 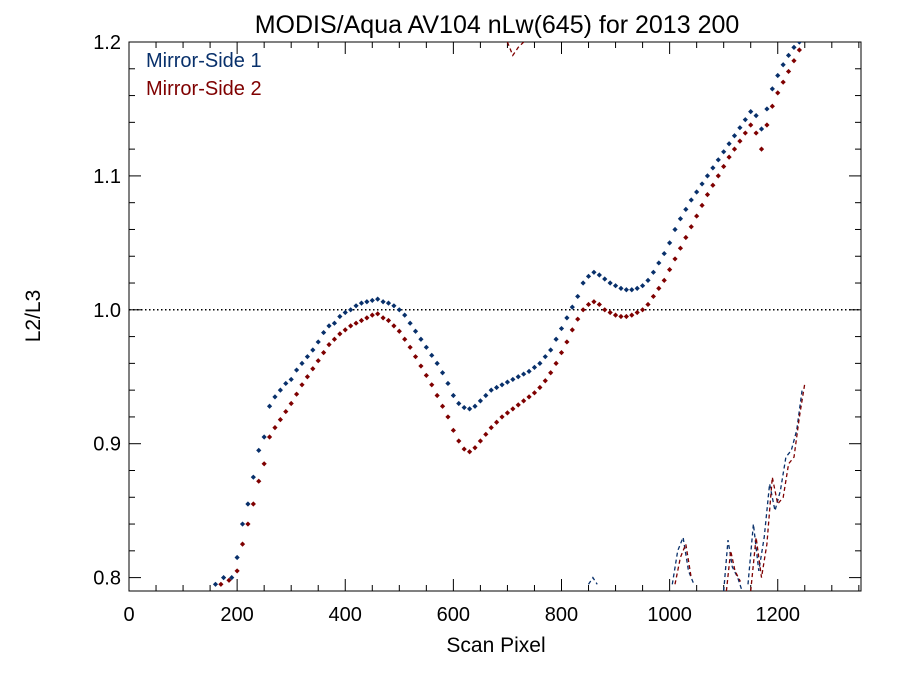 I want to click on legend-entry-mirror-side-1: Mirror-Side 1, so click(x=204, y=61).